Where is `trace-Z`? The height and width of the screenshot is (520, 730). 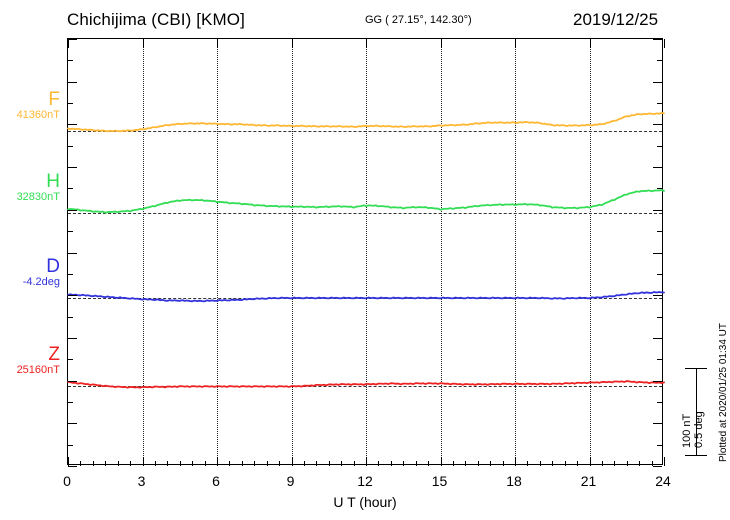 trace-Z is located at coordinates (366, 384).